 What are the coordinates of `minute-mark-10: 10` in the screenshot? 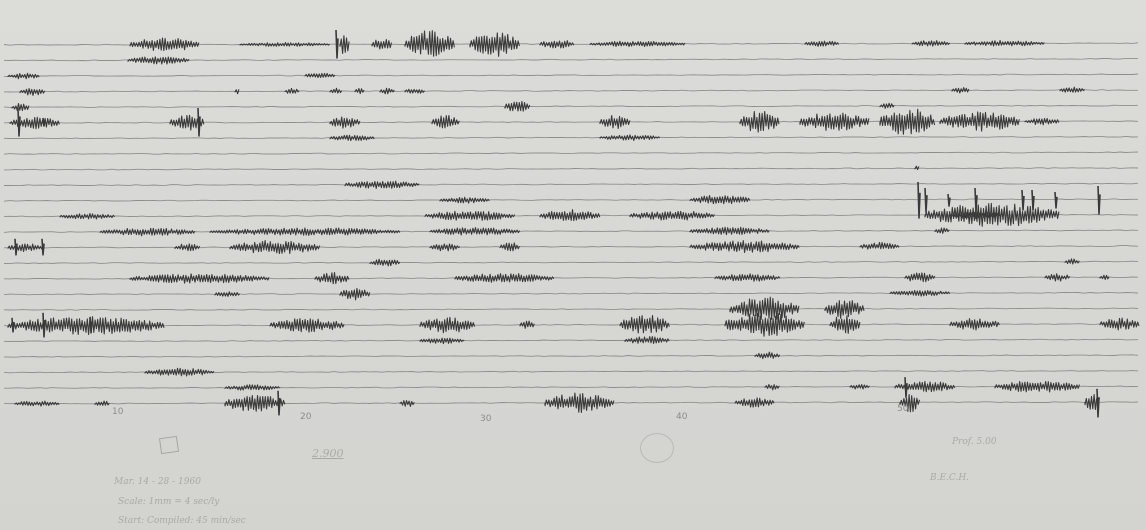 It's located at (118, 412).